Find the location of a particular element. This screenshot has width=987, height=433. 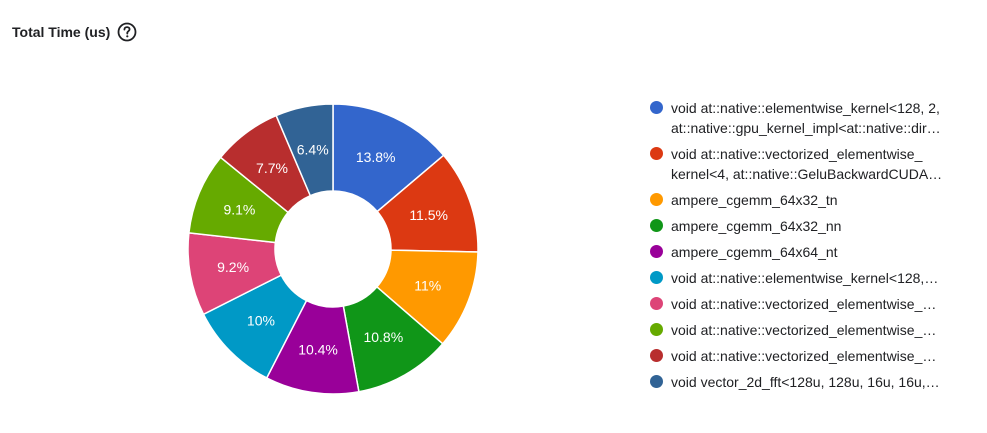

slice-label-10: 6.4% is located at coordinates (313, 150).